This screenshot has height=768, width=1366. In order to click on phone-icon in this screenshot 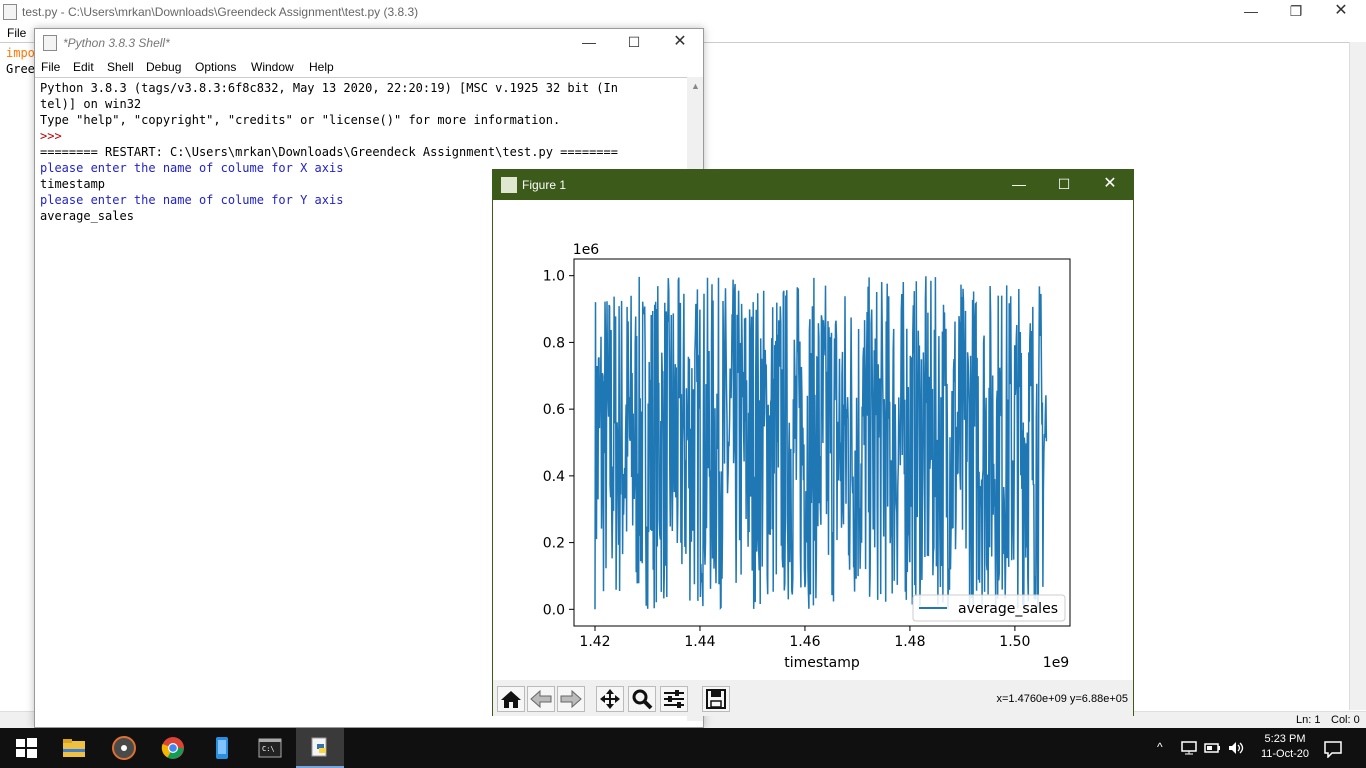, I will do `click(222, 748)`.